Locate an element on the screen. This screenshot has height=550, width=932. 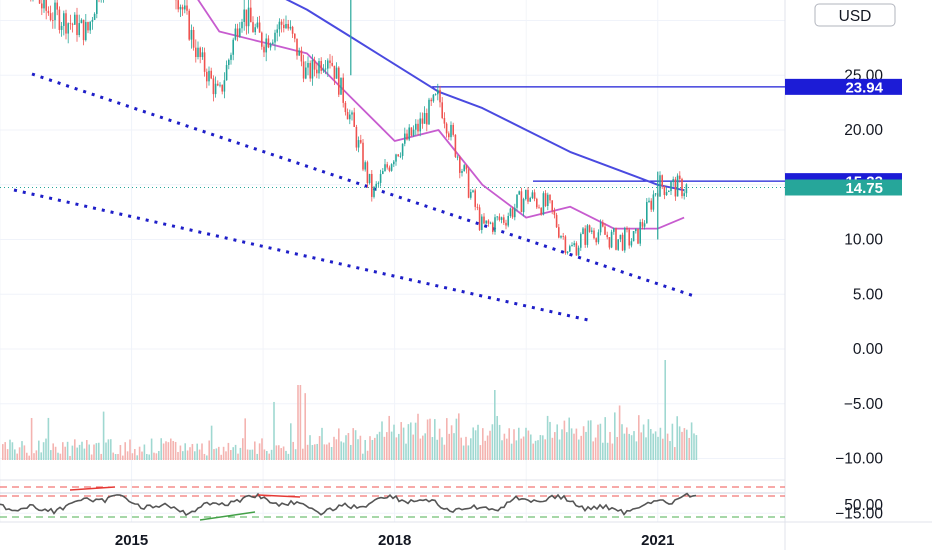
price-tick-label: 0.00 is located at coordinates (868, 349).